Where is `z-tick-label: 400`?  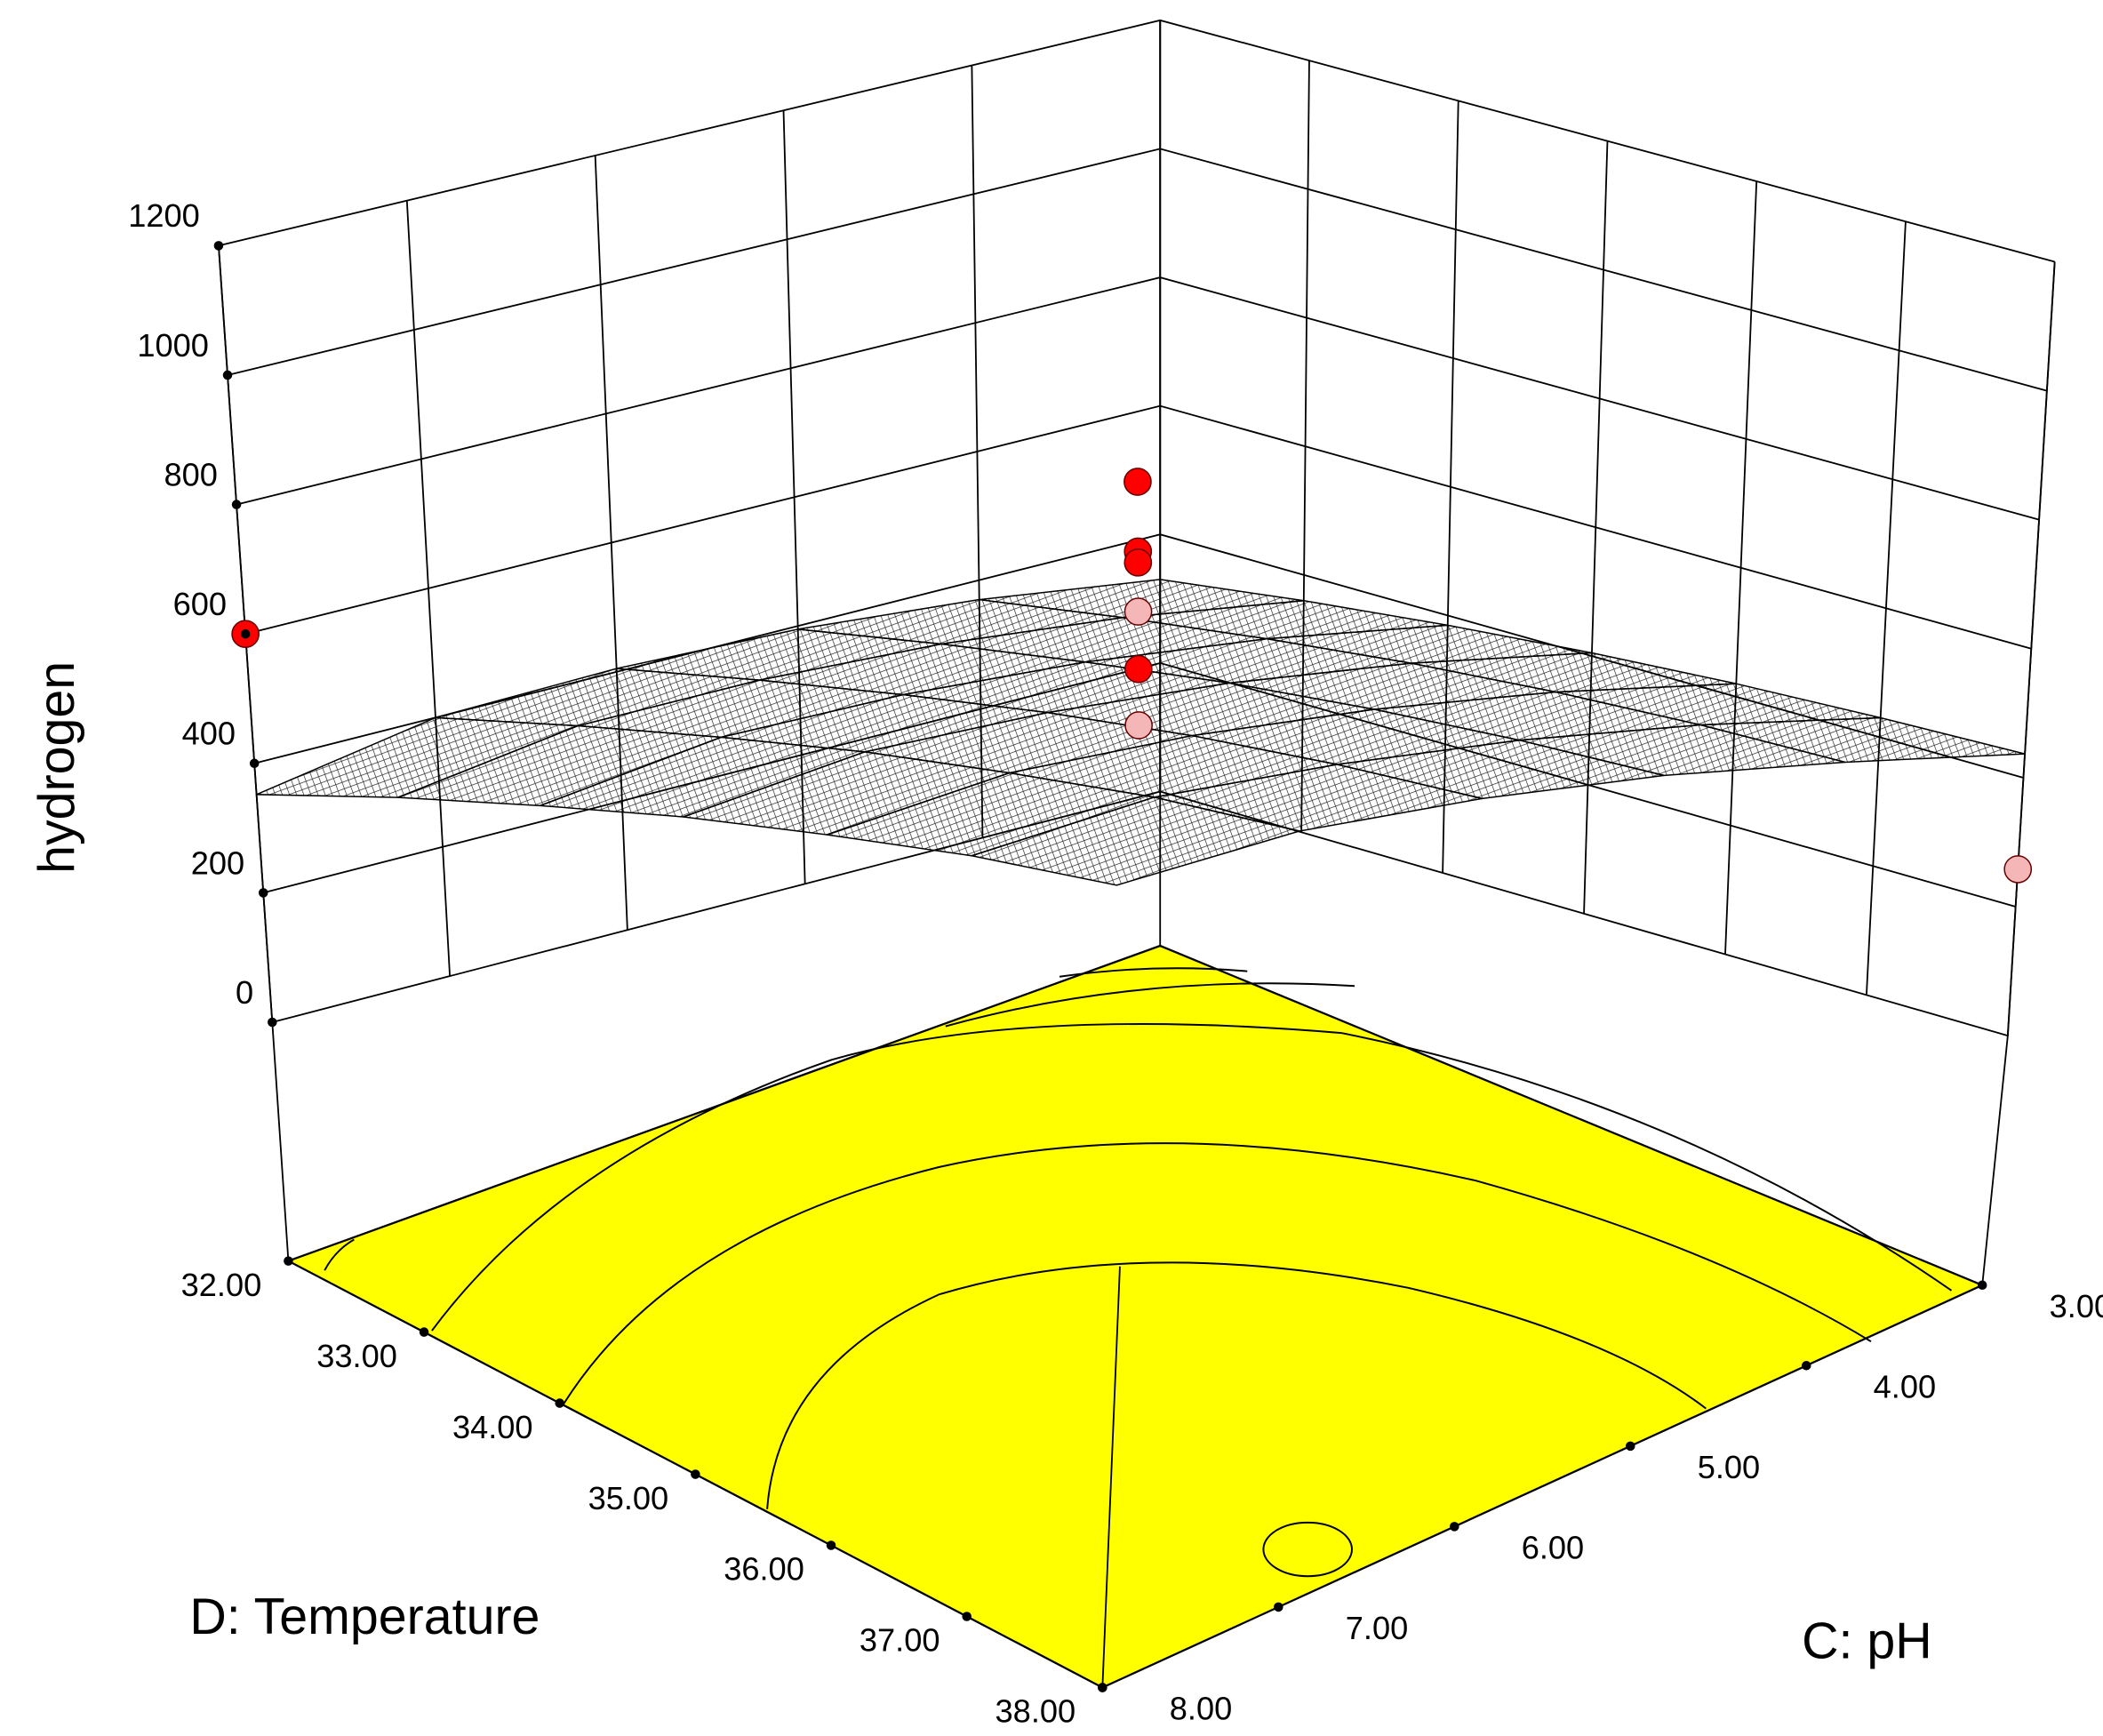
z-tick-label: 400 is located at coordinates (209, 734).